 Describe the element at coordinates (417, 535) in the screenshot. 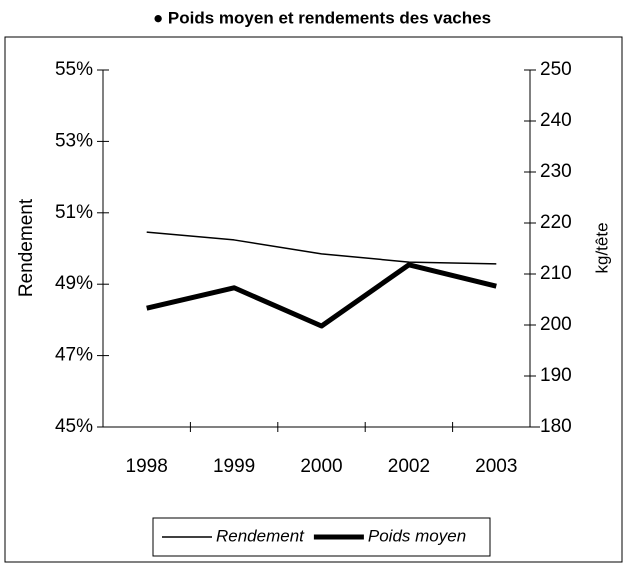

I see `legend-label: Poids moyen` at that location.